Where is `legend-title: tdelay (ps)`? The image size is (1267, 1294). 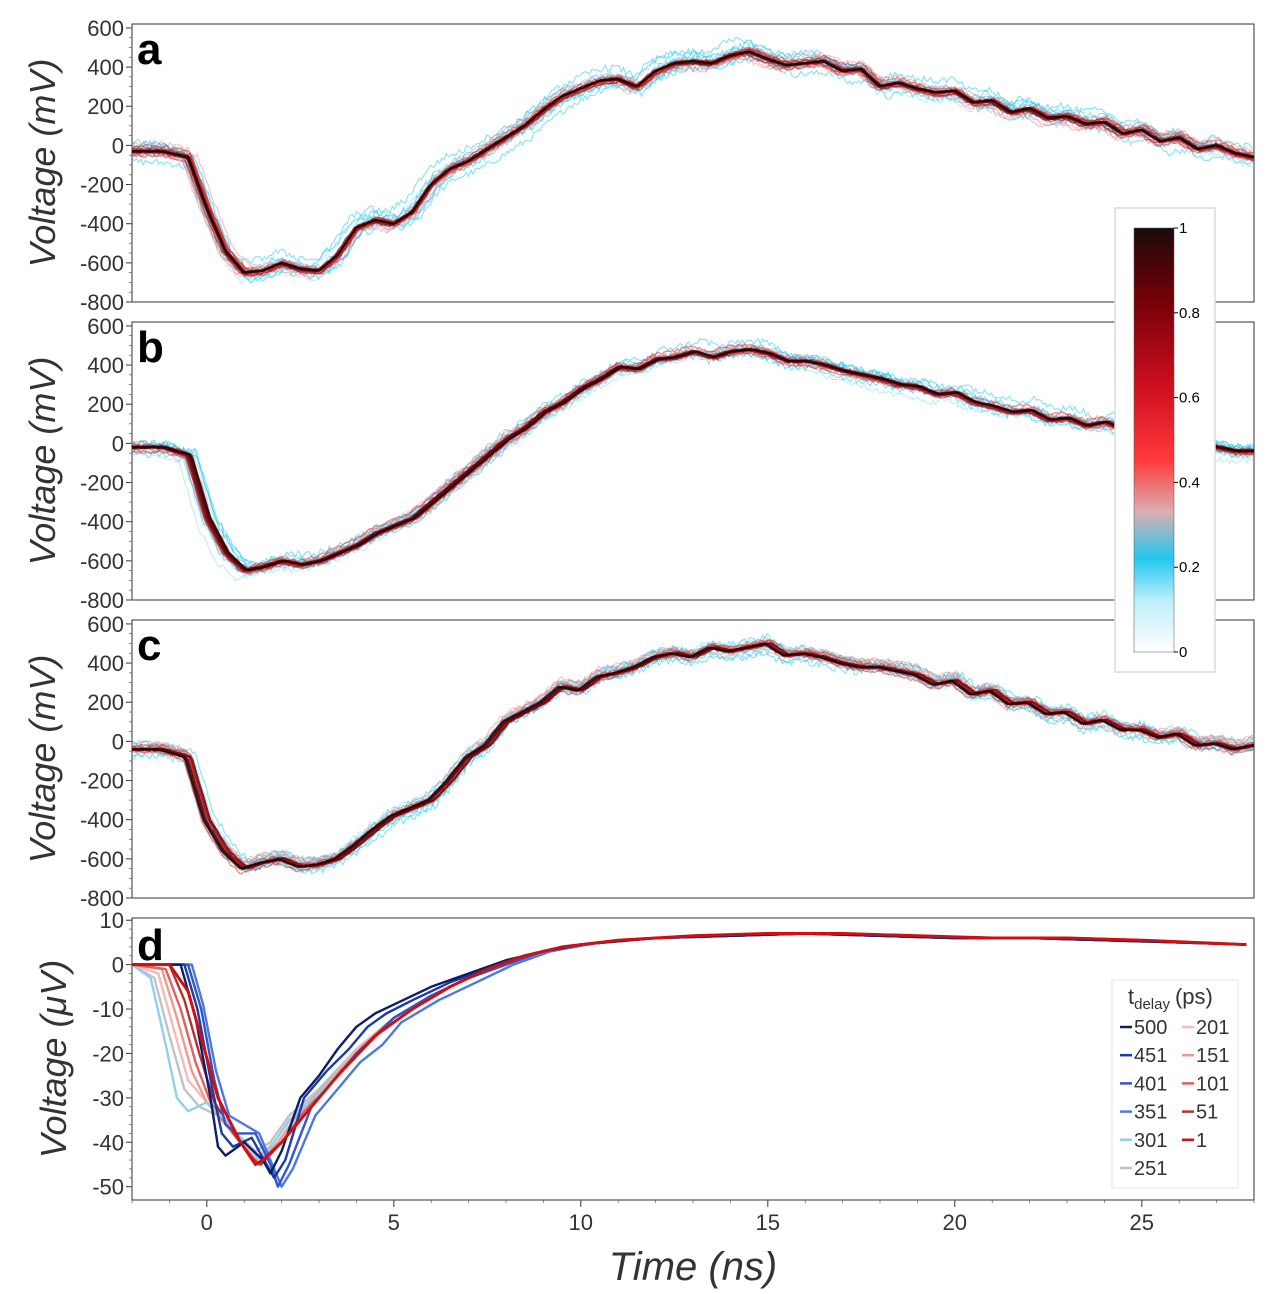
legend-title: tdelay (ps) is located at coordinates (1170, 998).